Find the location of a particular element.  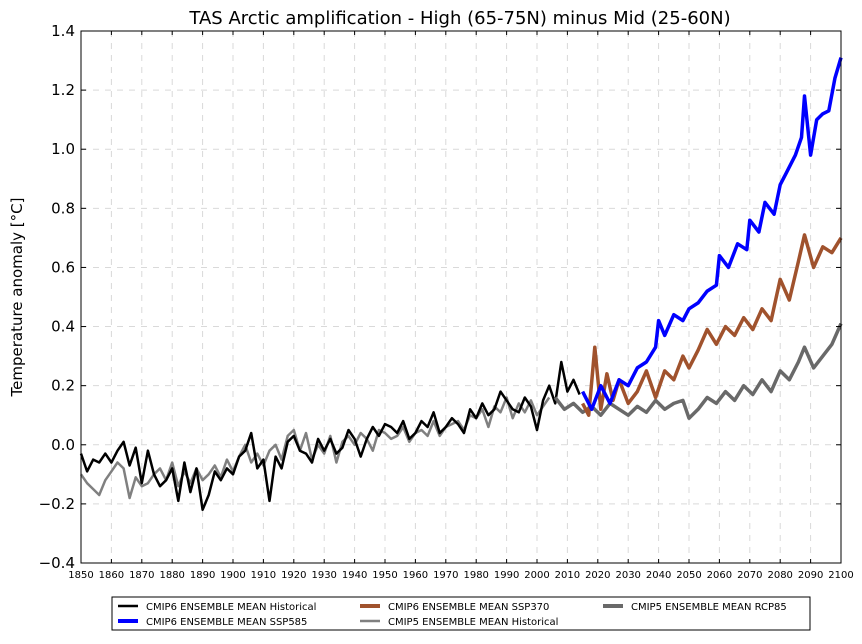

x-tick-label: 1910 is located at coordinates (263, 575).